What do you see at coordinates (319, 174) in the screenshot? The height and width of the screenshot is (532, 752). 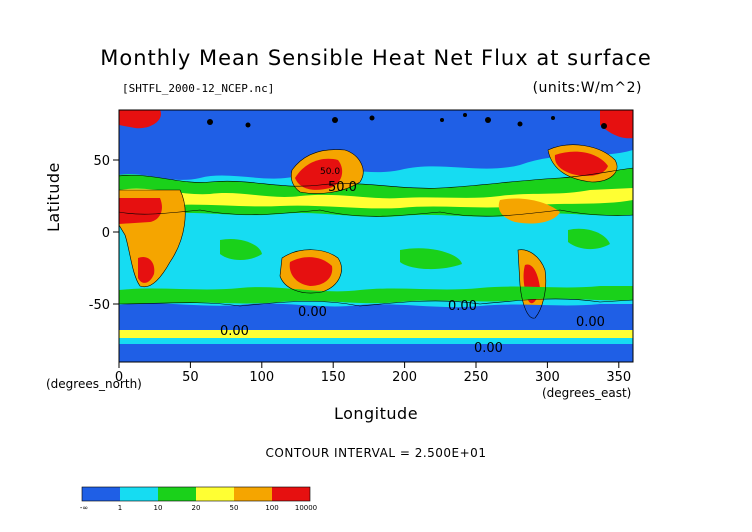 I see `region-east-asia-high` at bounding box center [319, 174].